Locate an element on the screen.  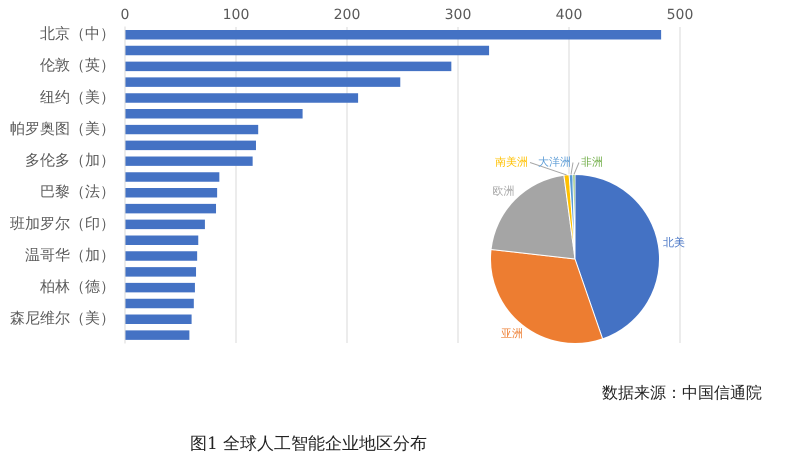
x-tick-label: 500 is located at coordinates (680, 15).